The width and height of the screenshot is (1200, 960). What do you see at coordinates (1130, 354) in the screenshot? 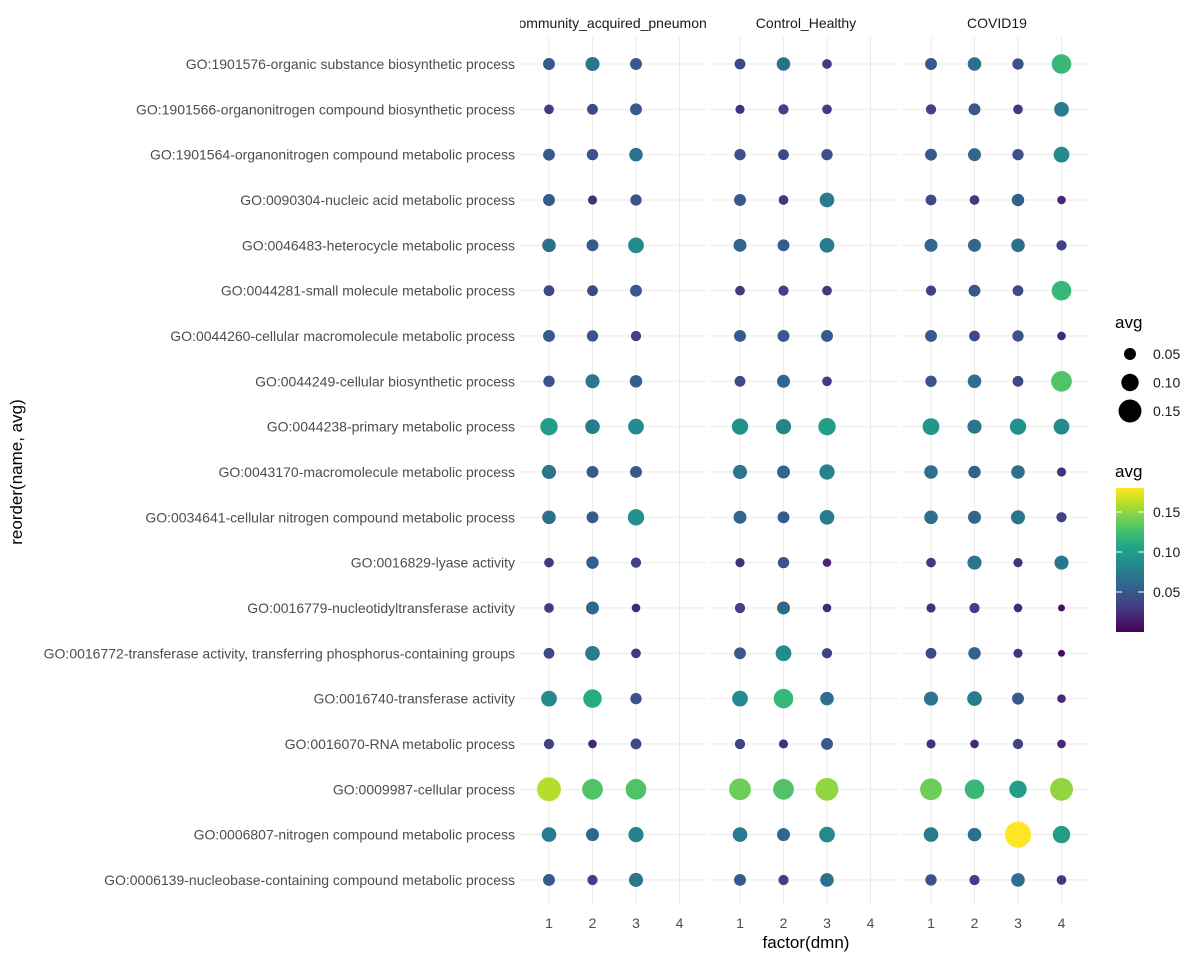
I see `size-legend-key` at bounding box center [1130, 354].